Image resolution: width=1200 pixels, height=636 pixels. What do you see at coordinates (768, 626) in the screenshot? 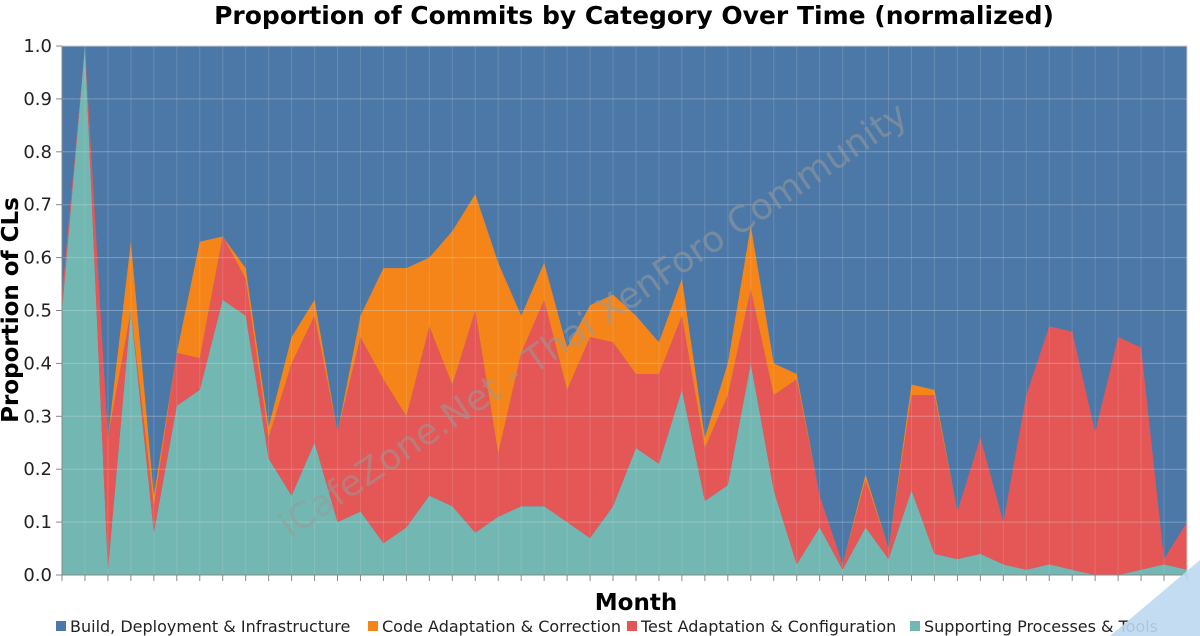
I see `legend-label: Test Adaptation & Configuration` at bounding box center [768, 626].